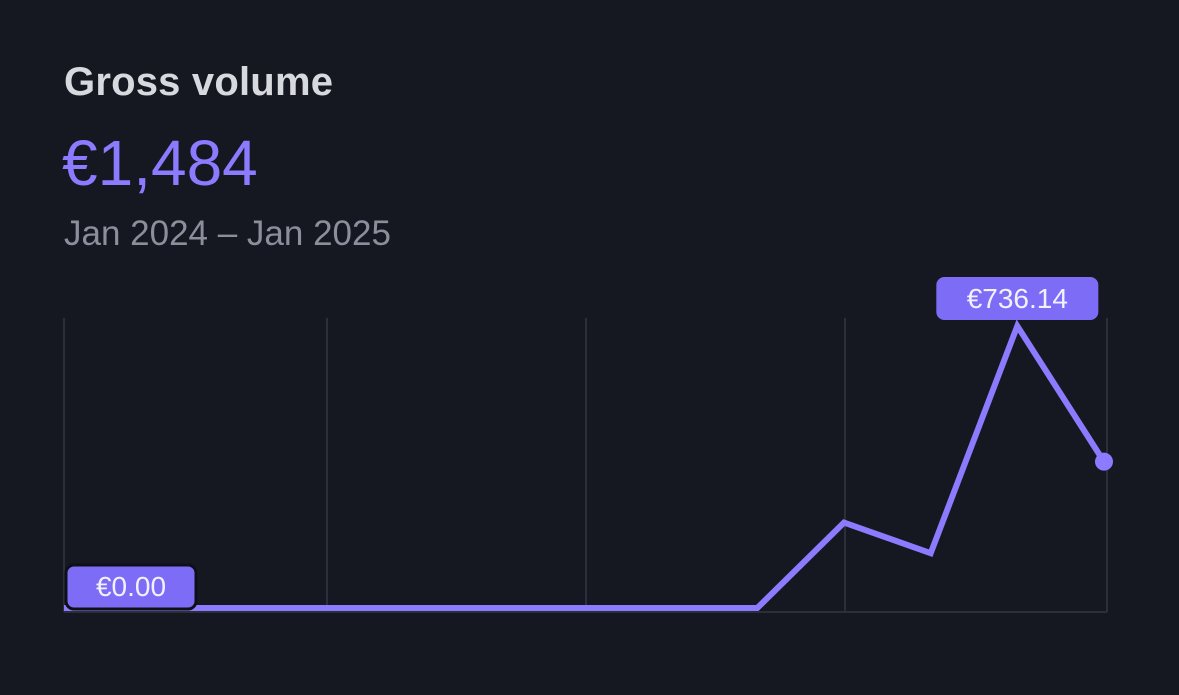 The width and height of the screenshot is (1179, 695). I want to click on peak-value-tag: €736.14, so click(1017, 298).